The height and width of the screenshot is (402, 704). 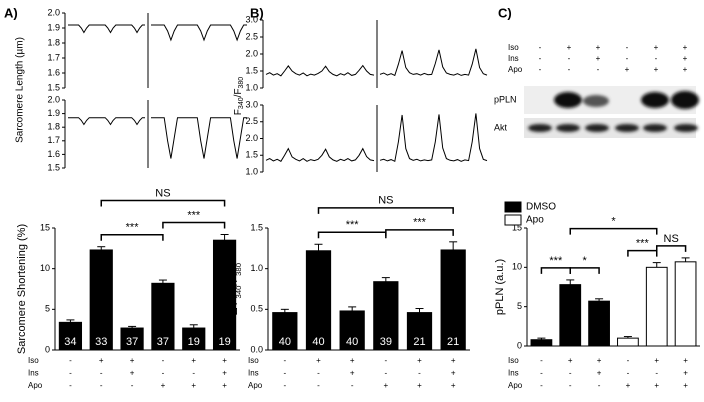 I want to click on panel-label: B), so click(x=257, y=12).